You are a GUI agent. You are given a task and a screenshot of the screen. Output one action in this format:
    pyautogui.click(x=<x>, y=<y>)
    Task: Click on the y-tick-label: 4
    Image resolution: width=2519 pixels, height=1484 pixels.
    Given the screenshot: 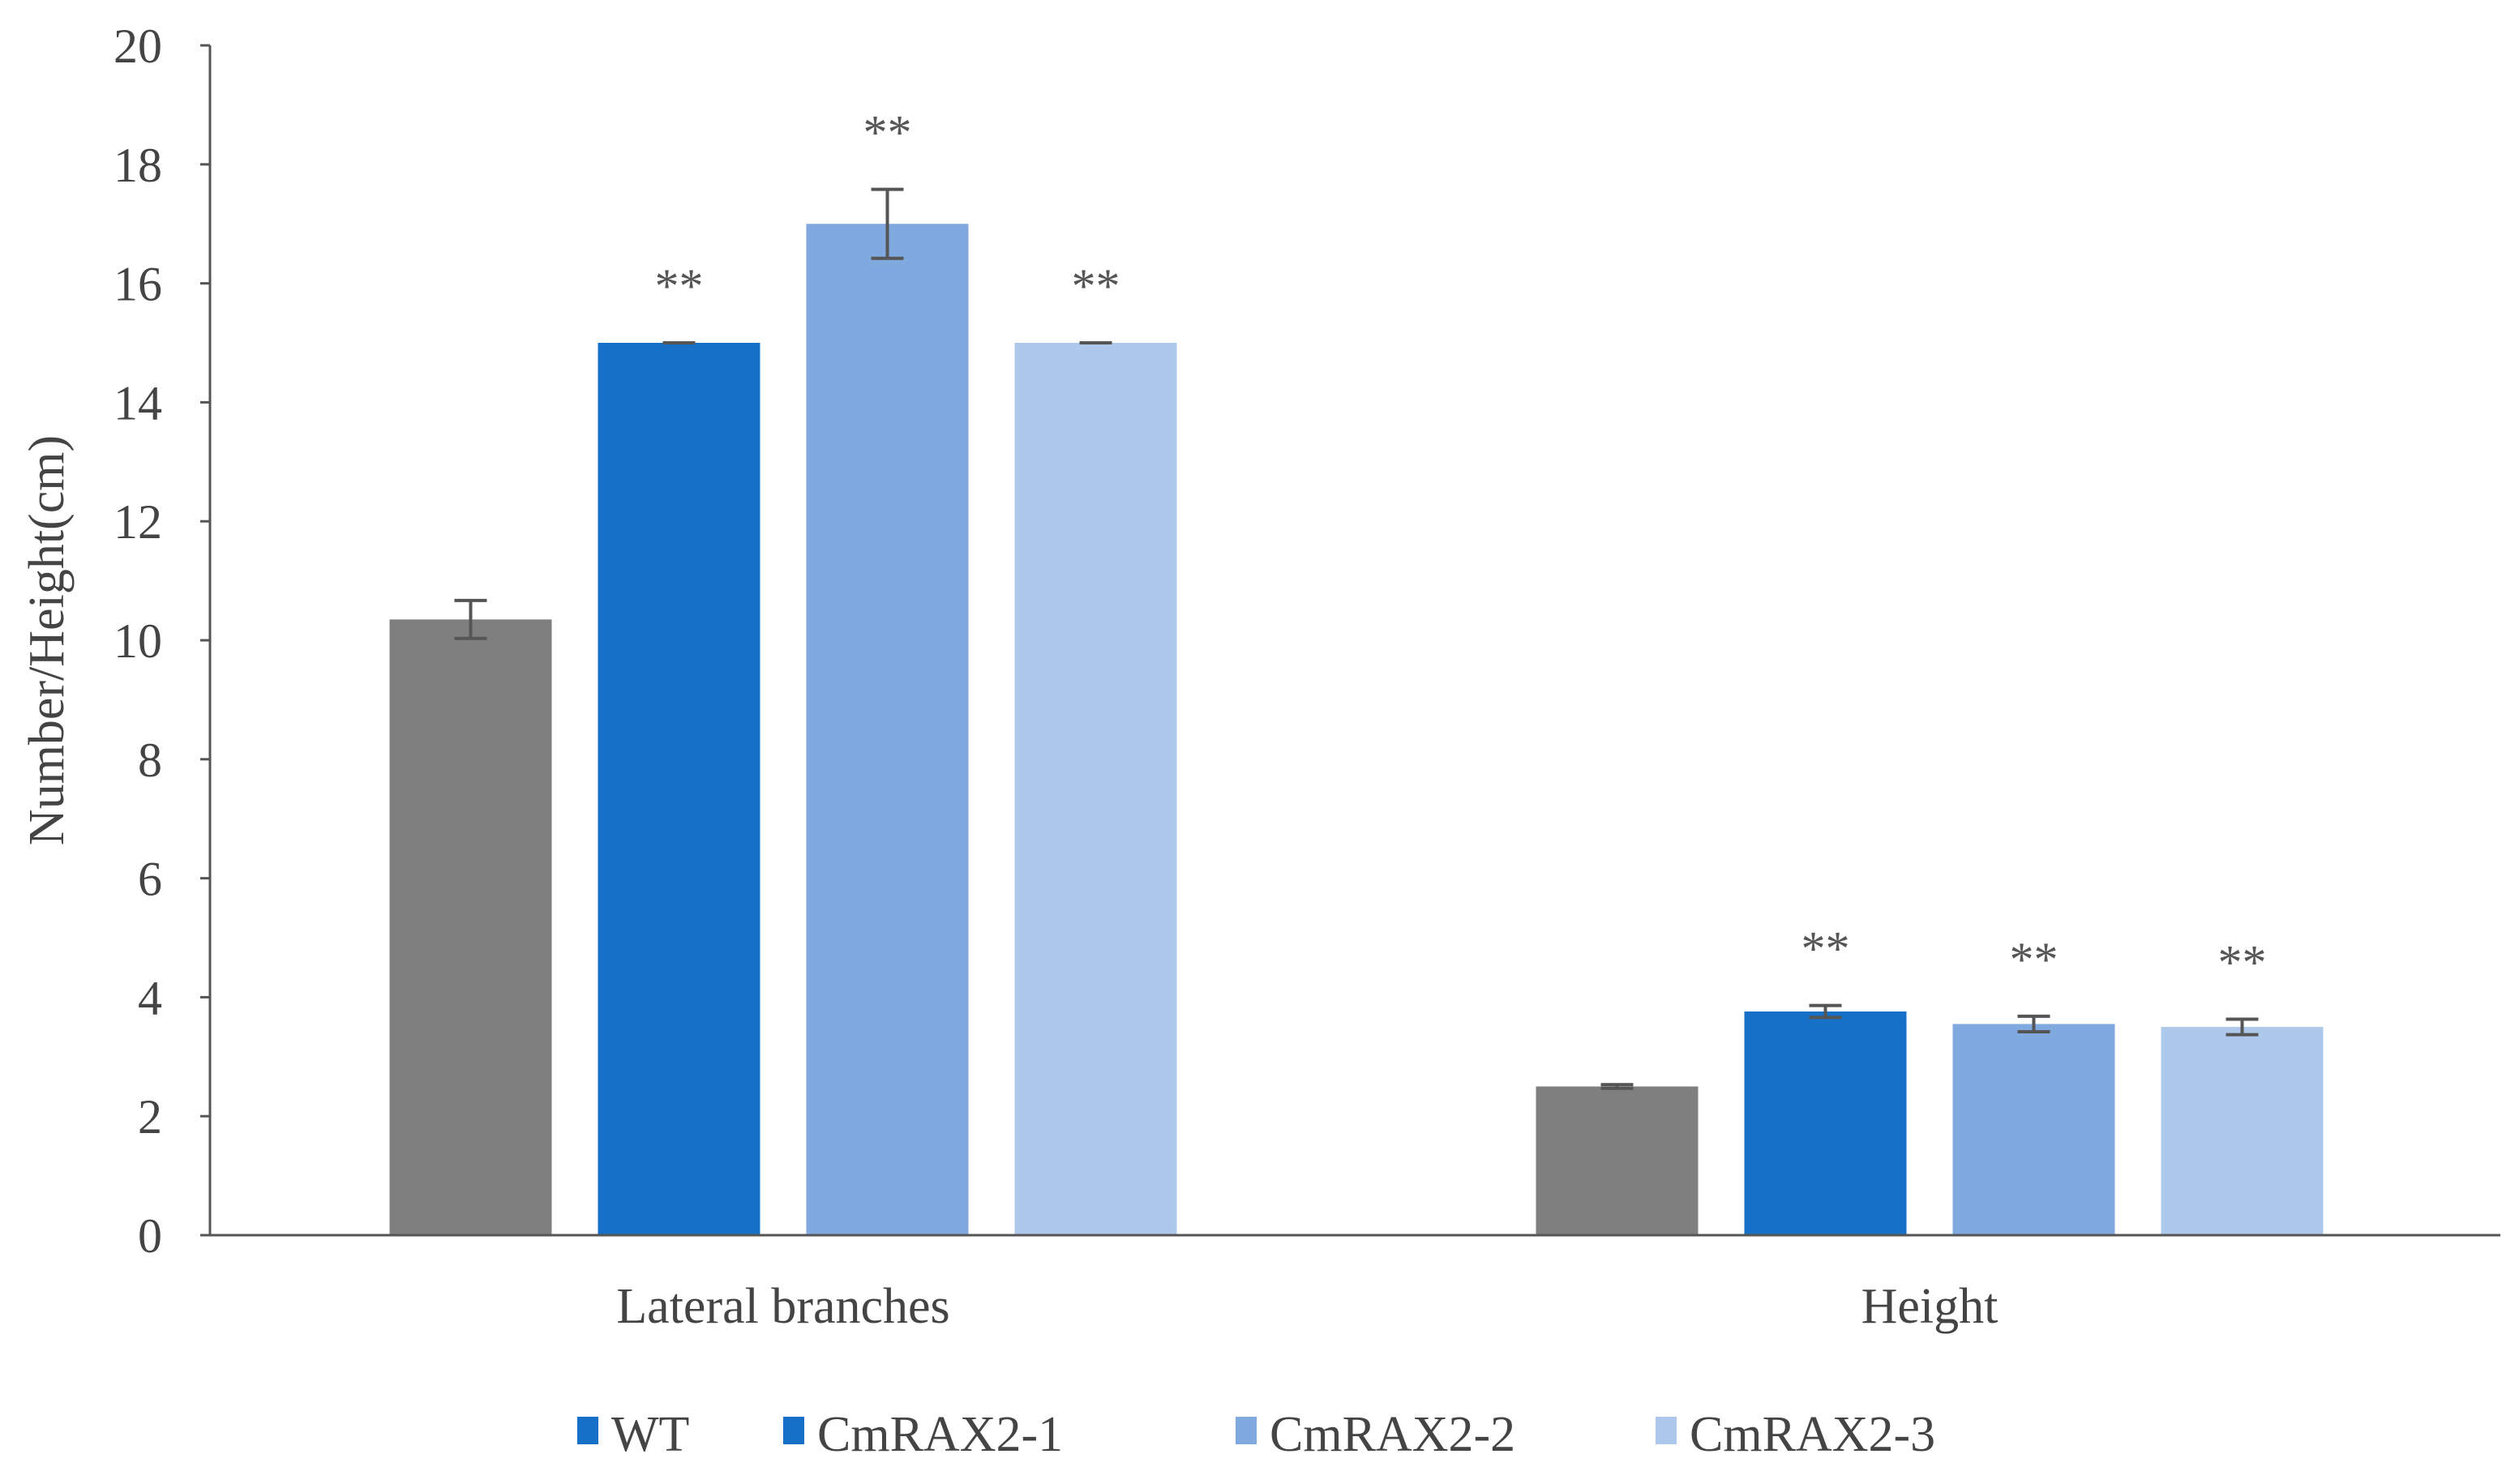 What is the action you would take?
    pyautogui.click(x=150, y=997)
    